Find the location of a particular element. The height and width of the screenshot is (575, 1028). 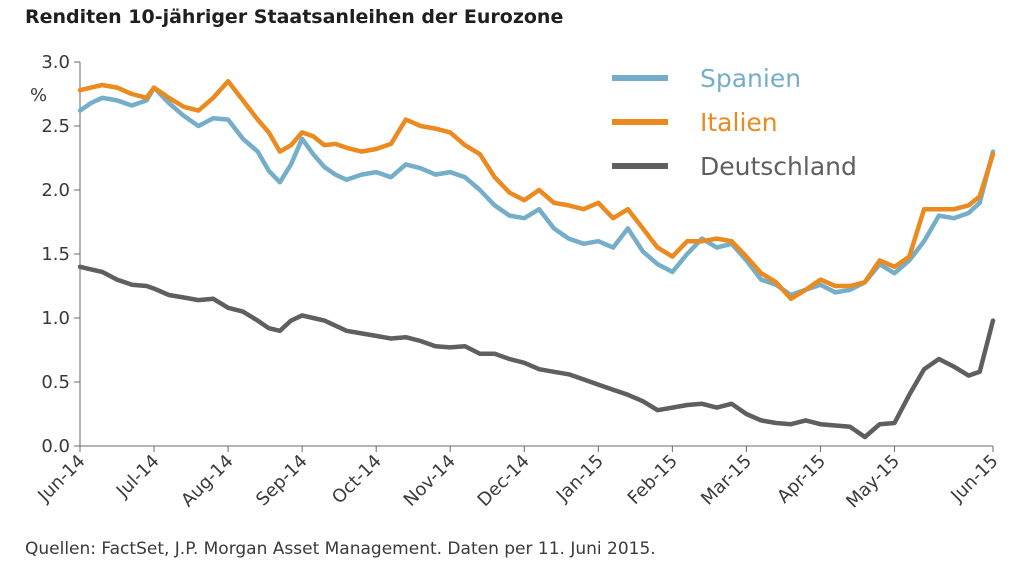

y-axis-unit-label: % is located at coordinates (38, 95).